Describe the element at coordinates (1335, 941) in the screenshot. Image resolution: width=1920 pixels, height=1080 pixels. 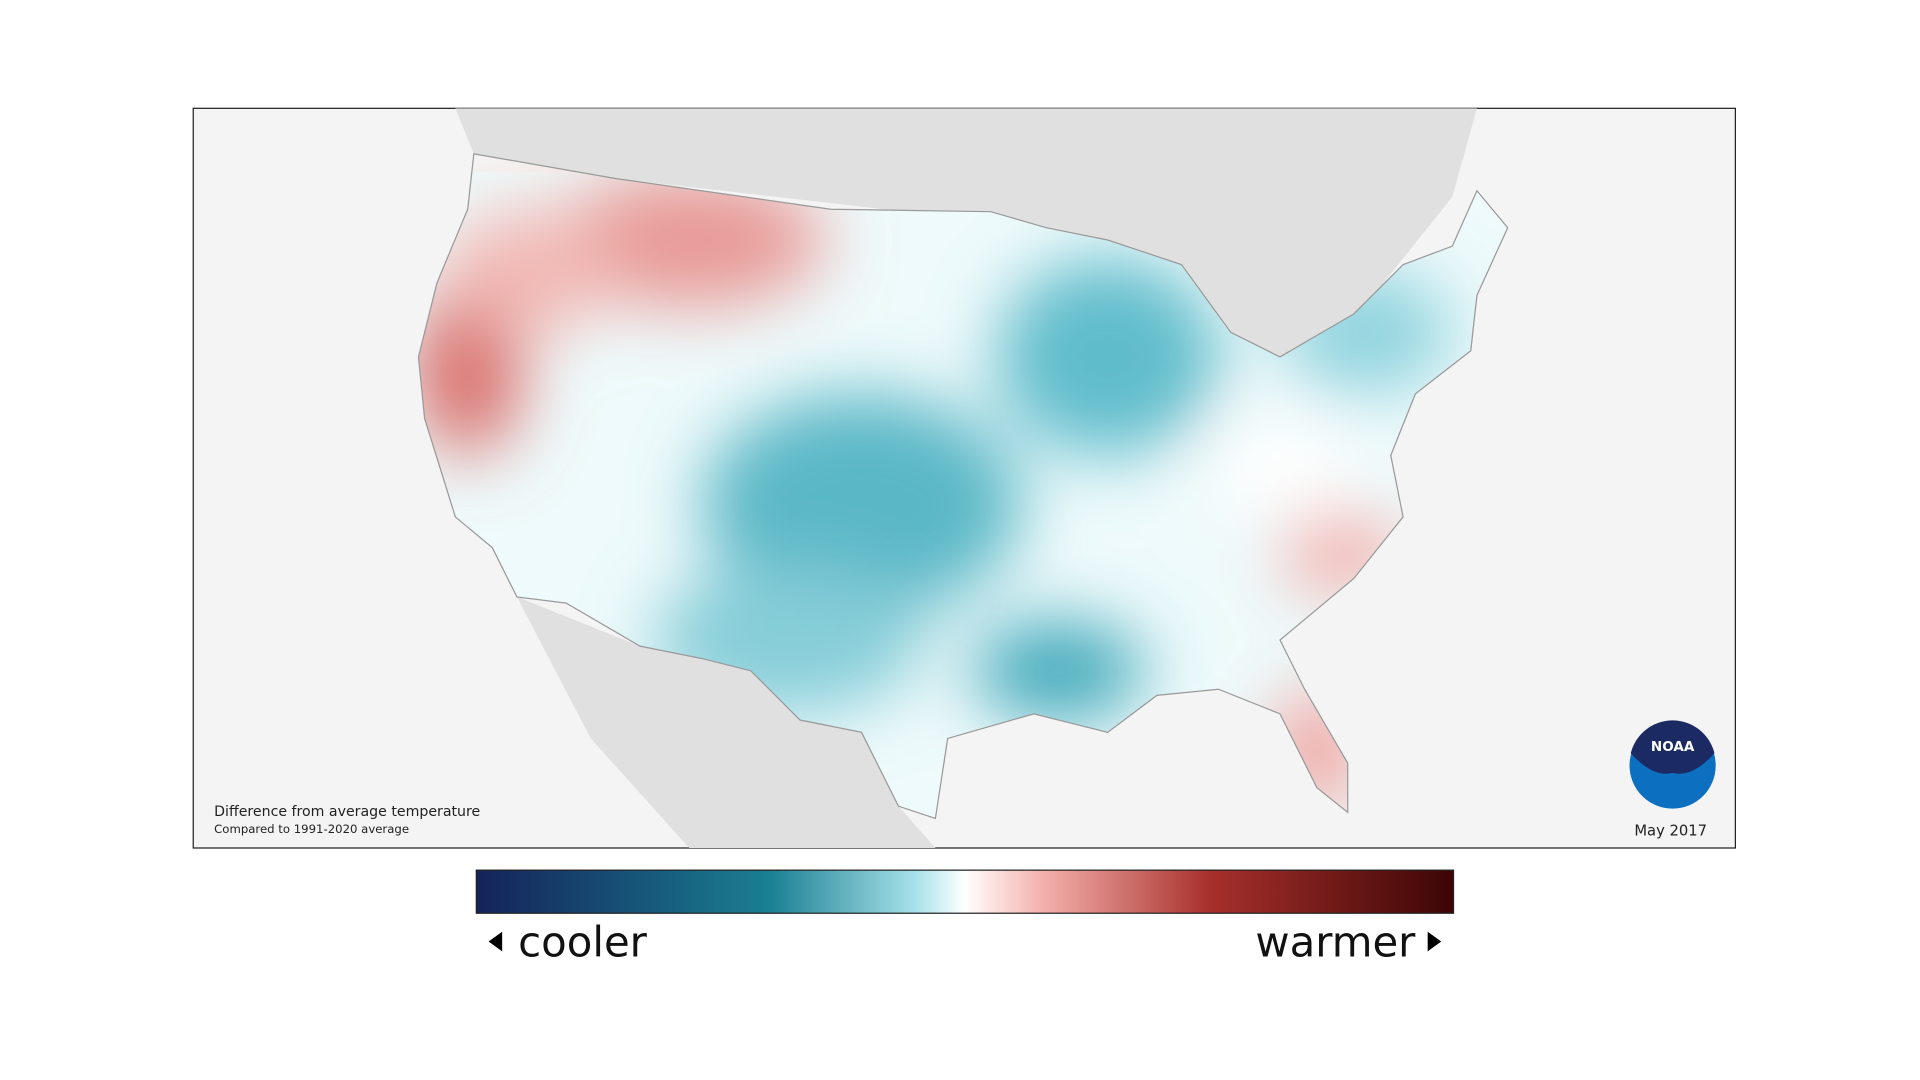
I see `legend-high: warmer` at that location.